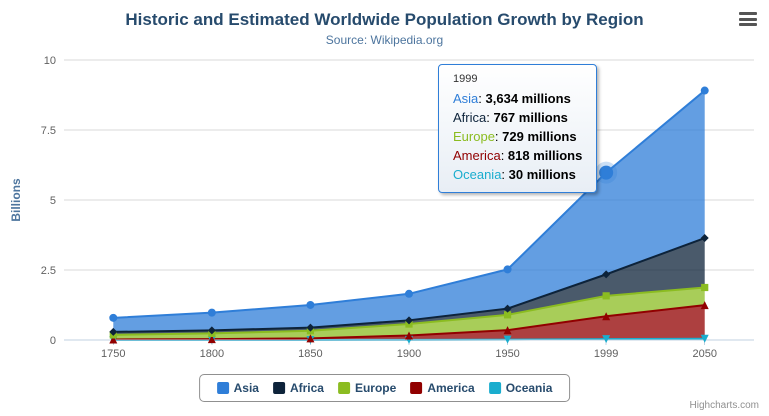 This screenshot has width=769, height=416. What do you see at coordinates (477, 155) in the screenshot?
I see `tooltip-series-name: America` at bounding box center [477, 155].